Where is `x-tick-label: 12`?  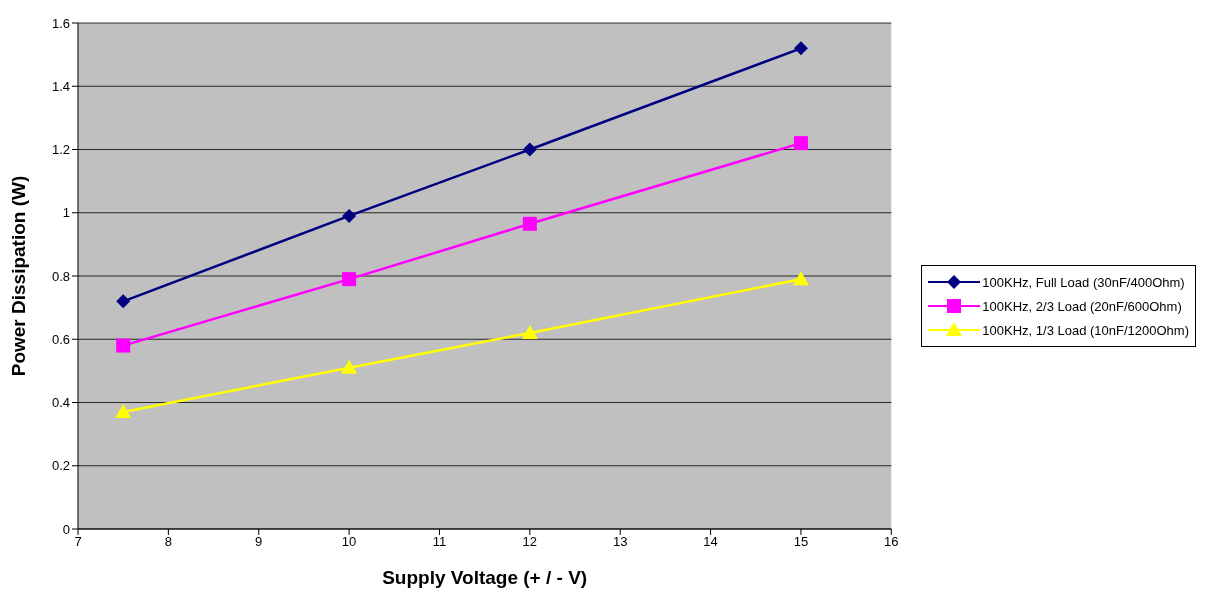 x-tick-label: 12 is located at coordinates (530, 542).